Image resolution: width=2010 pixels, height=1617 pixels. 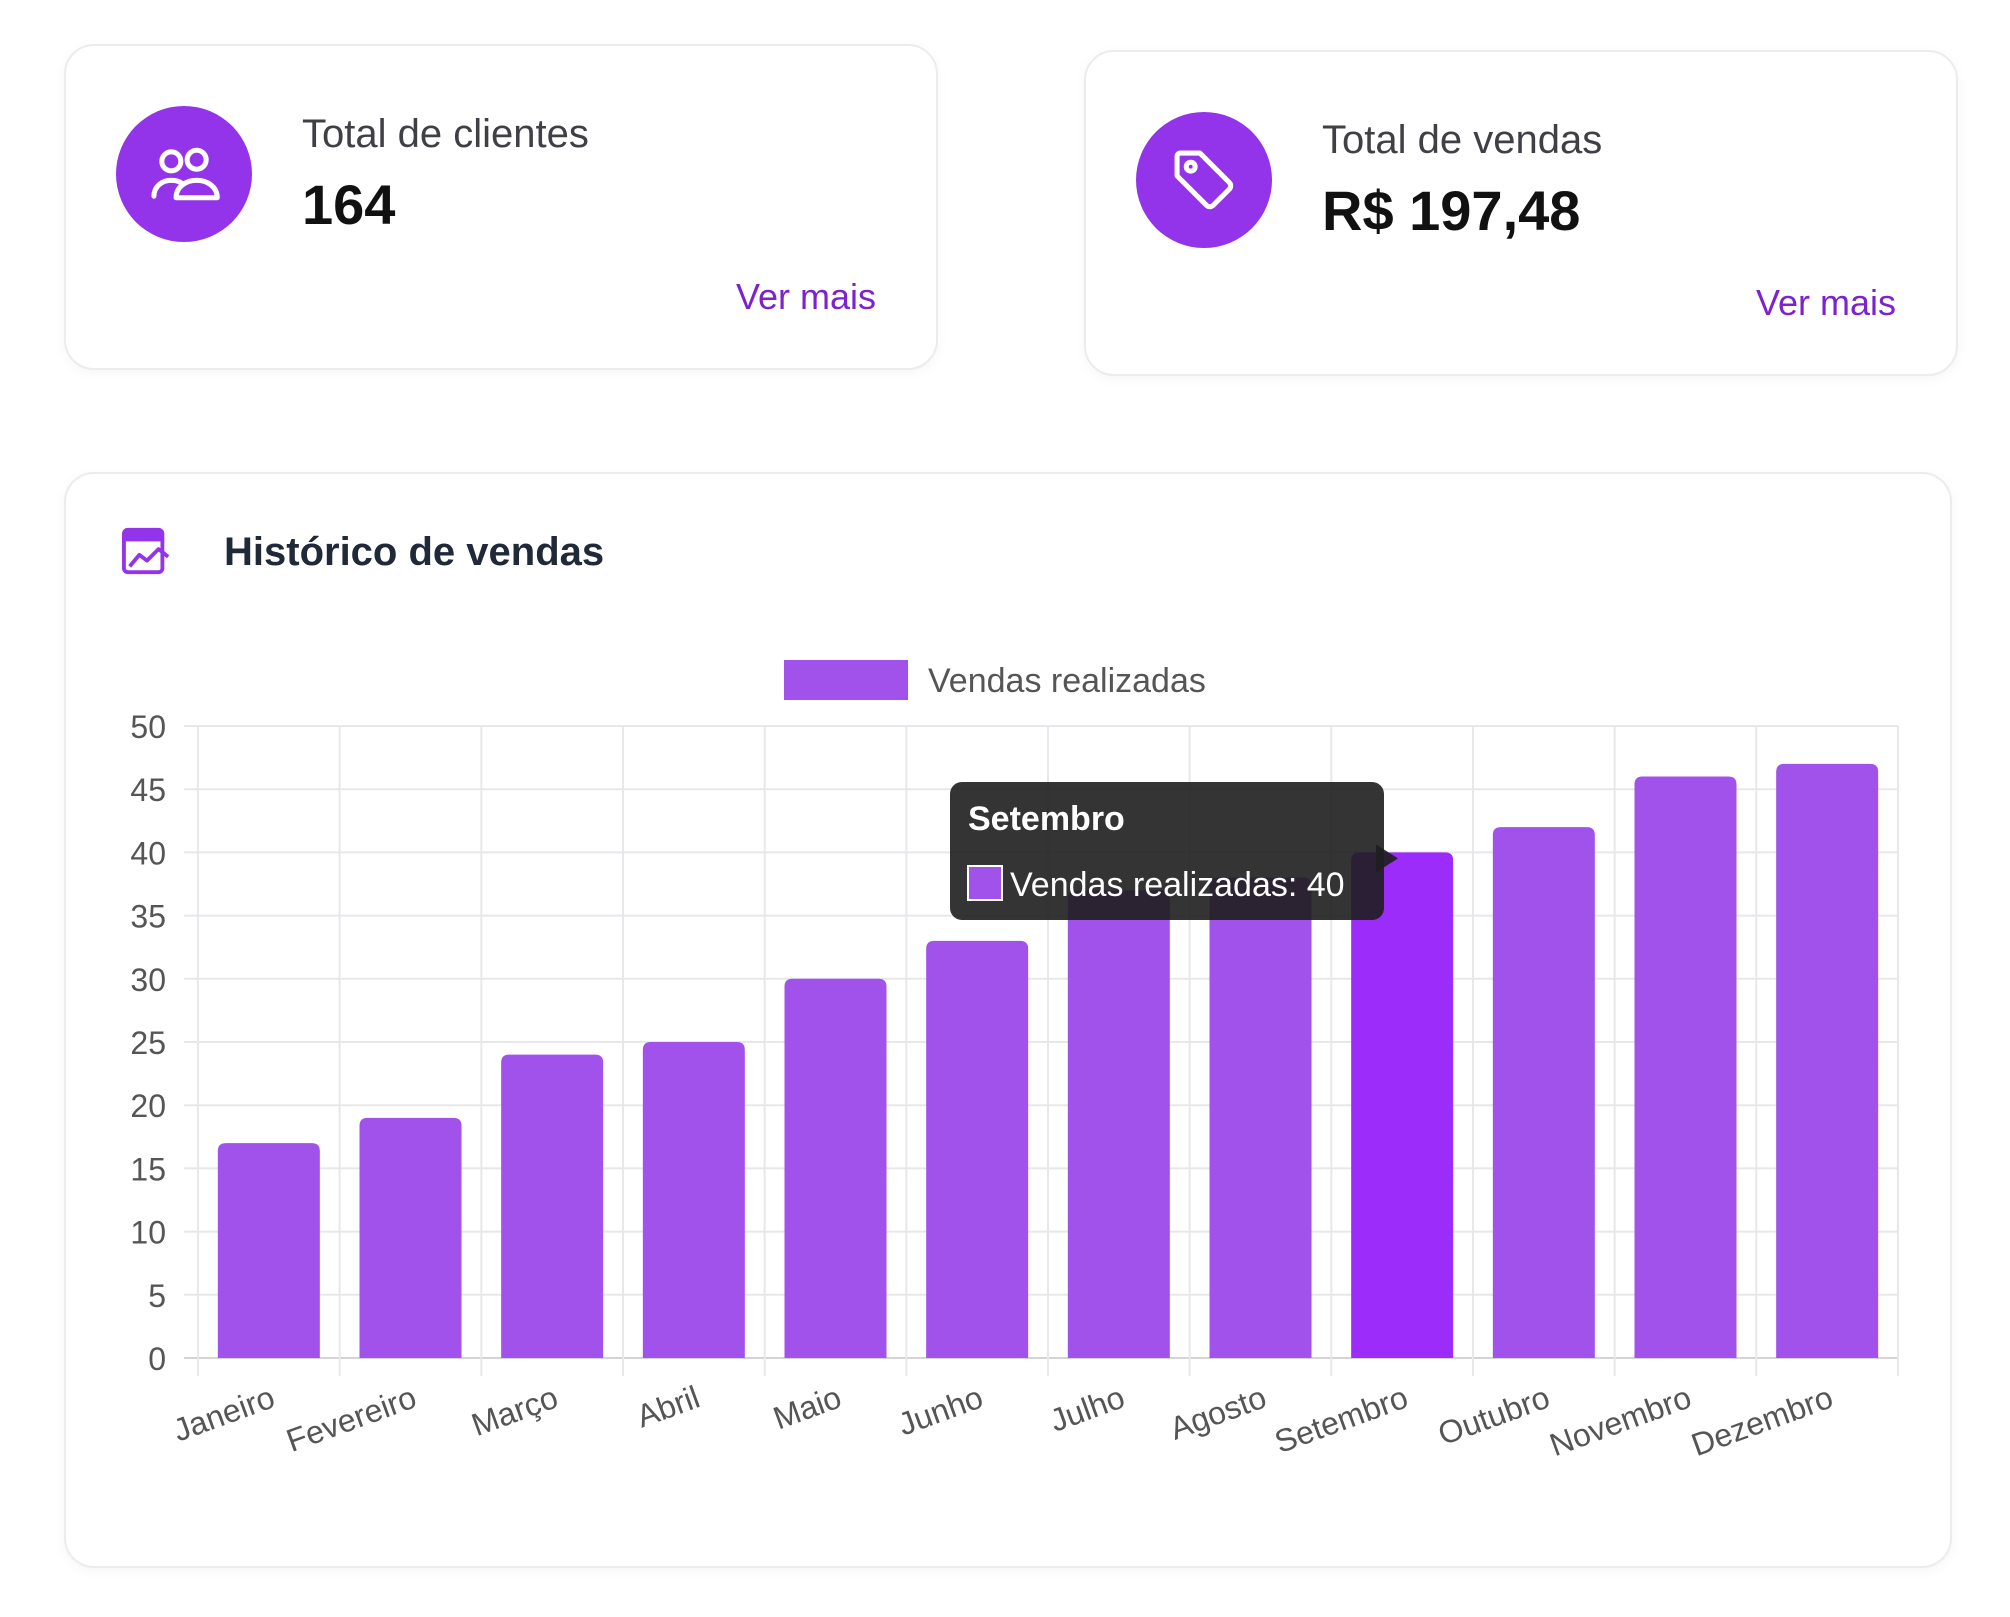 What do you see at coordinates (846, 680) in the screenshot?
I see `legend-swatch` at bounding box center [846, 680].